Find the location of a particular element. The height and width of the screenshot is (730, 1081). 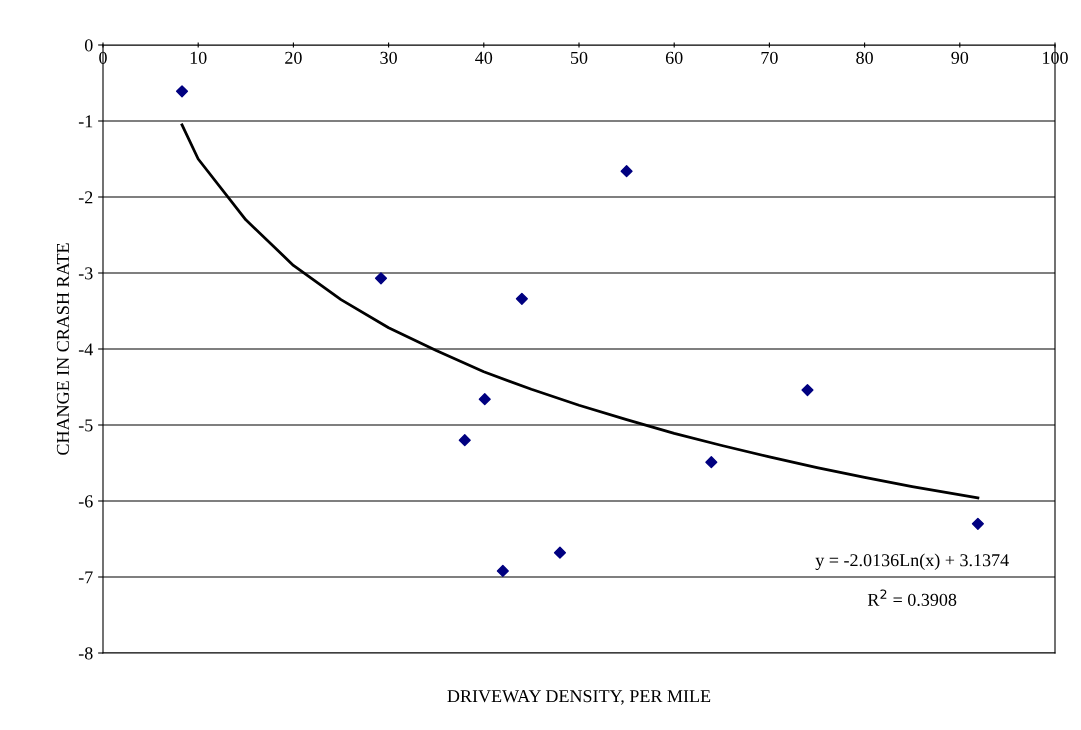

x-tick-label: 40 is located at coordinates (484, 57).